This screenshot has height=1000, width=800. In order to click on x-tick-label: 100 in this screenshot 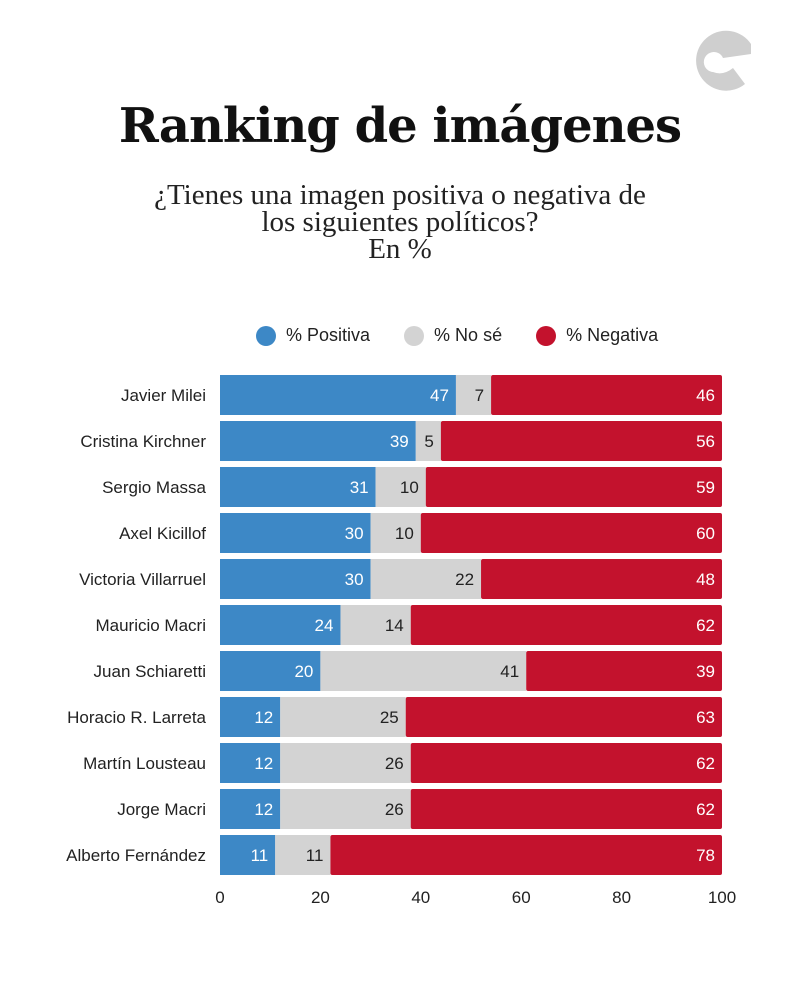, I will do `click(722, 897)`.